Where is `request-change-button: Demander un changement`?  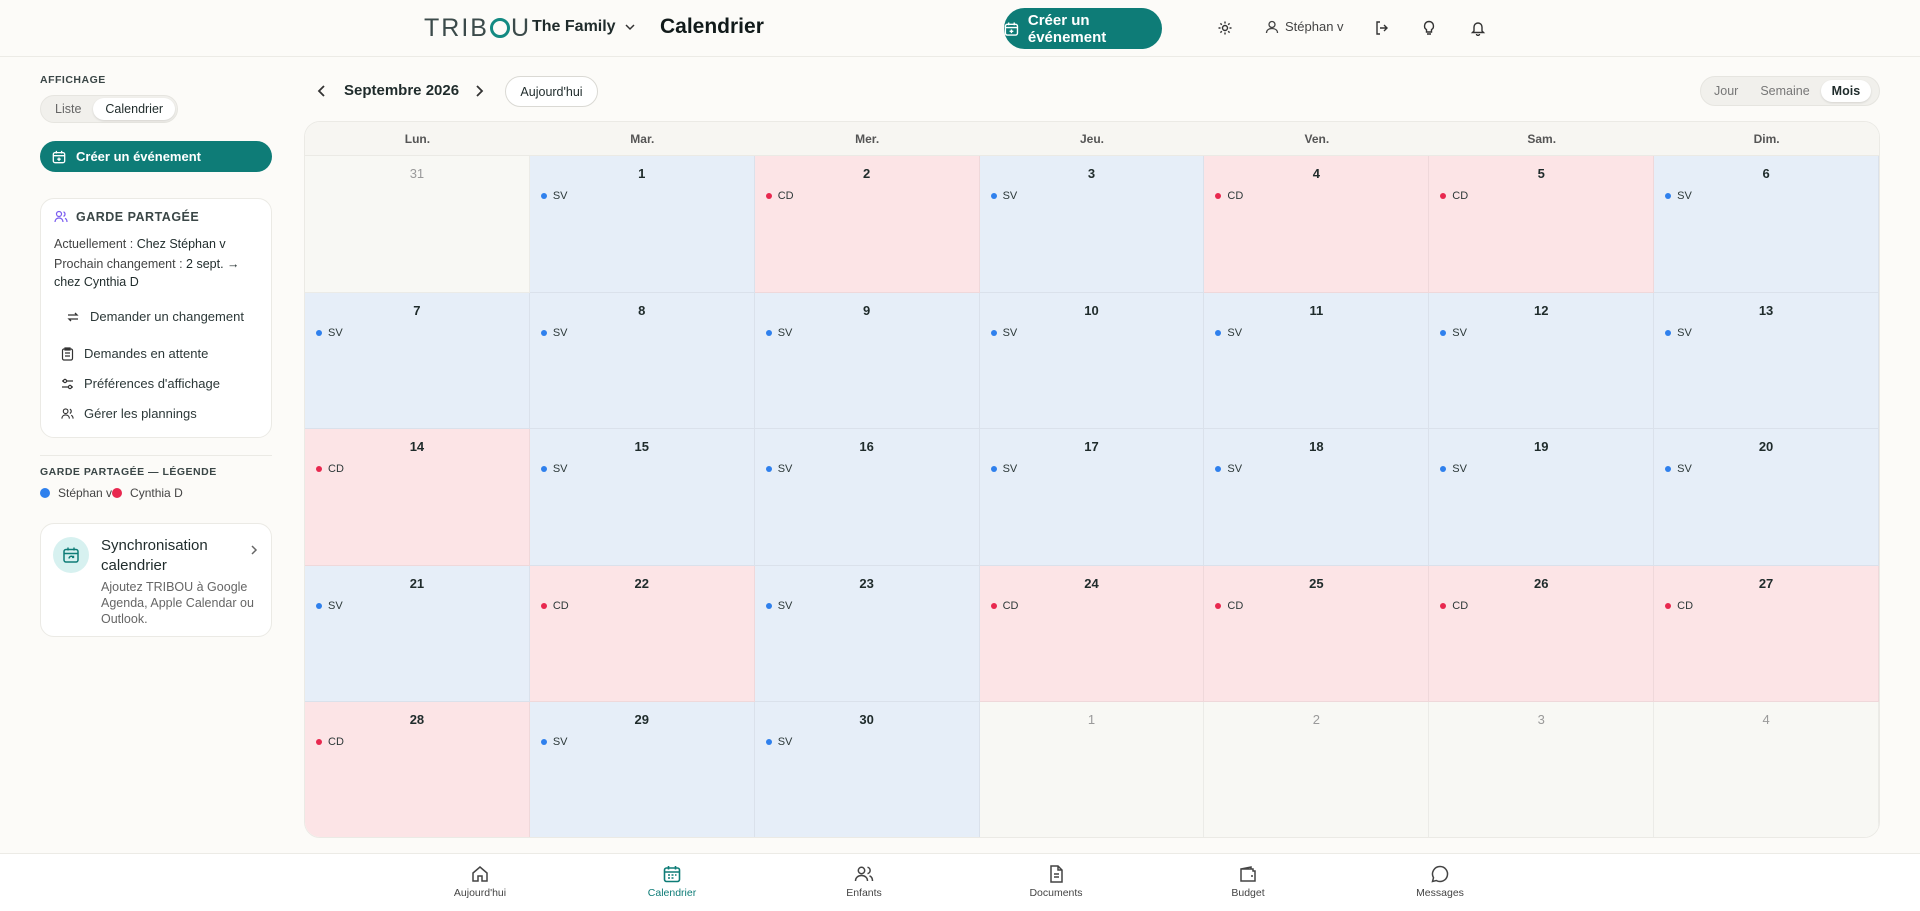 request-change-button: Demander un changement is located at coordinates (155, 316).